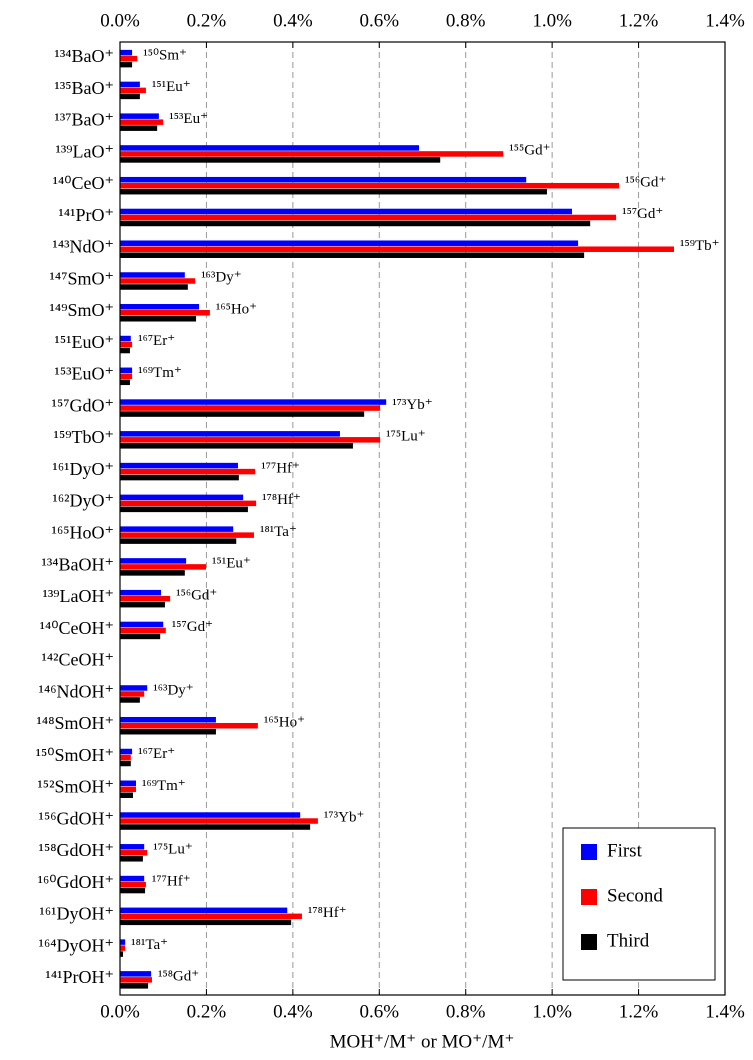 The height and width of the screenshot is (1060, 753). I want to click on x-tick-label-top: 1.0%, so click(552, 20).